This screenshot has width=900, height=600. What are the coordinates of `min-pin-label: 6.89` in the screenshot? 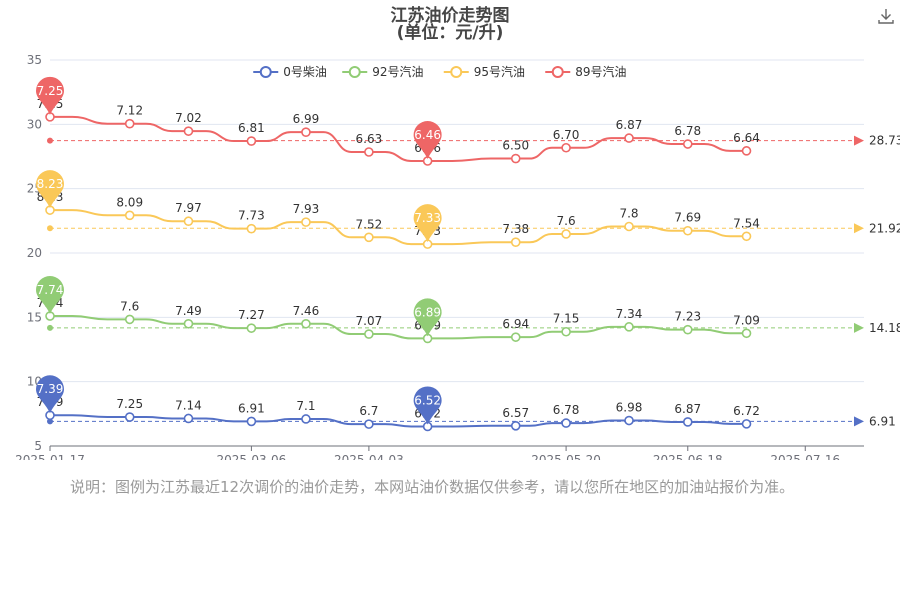 It's located at (427, 312).